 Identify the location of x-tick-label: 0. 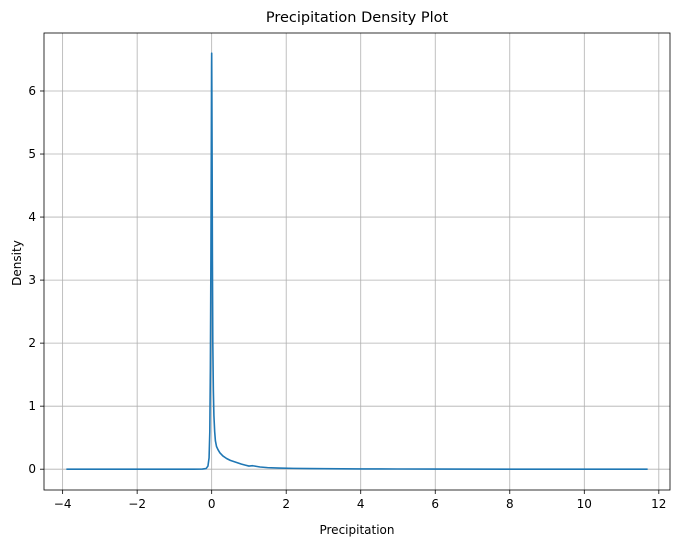
(212, 504).